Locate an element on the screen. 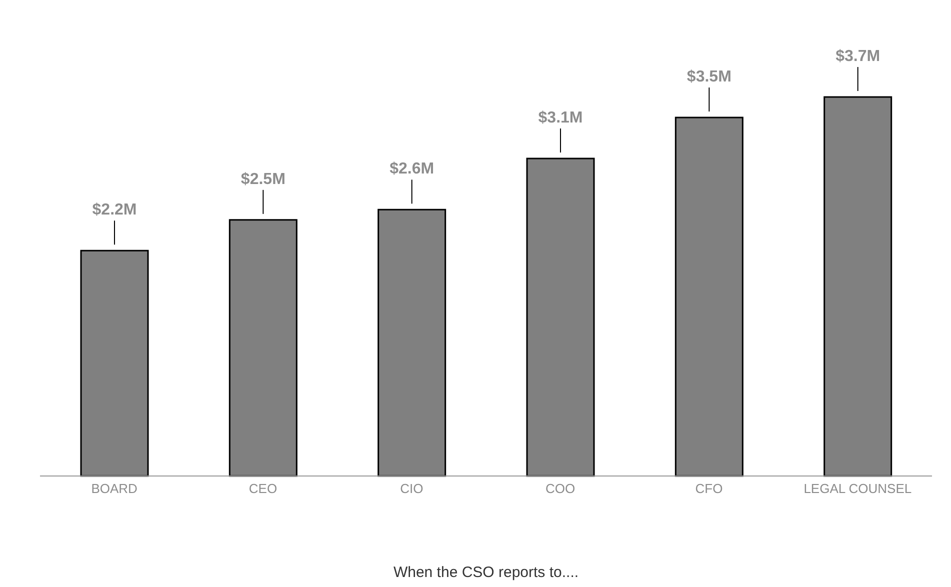 The image size is (951, 587). x-tick-label: CEO is located at coordinates (263, 488).